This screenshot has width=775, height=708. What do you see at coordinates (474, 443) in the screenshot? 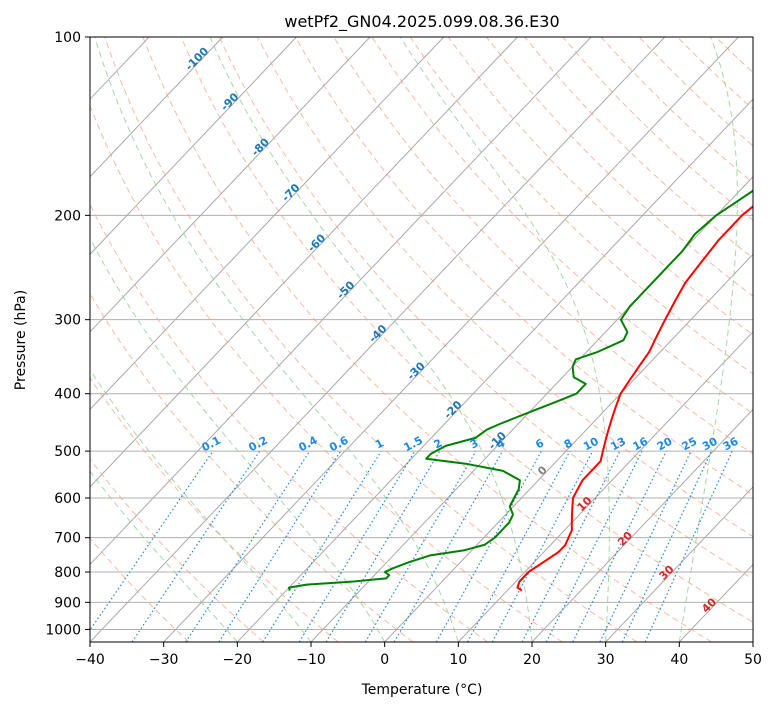
I see `mixing-ratio-label: 3` at bounding box center [474, 443].